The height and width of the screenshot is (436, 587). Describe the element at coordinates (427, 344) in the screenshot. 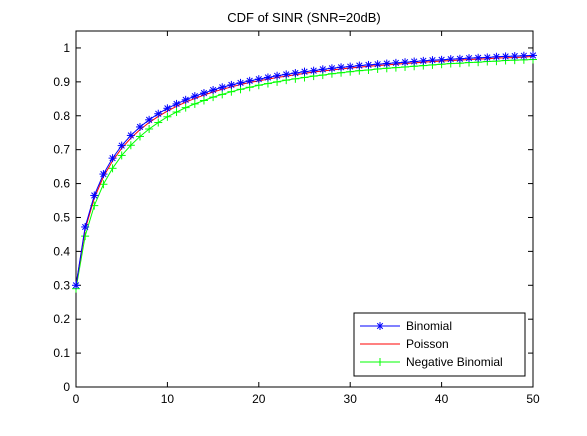

I see `legend-label-poisson: Poisson` at that location.